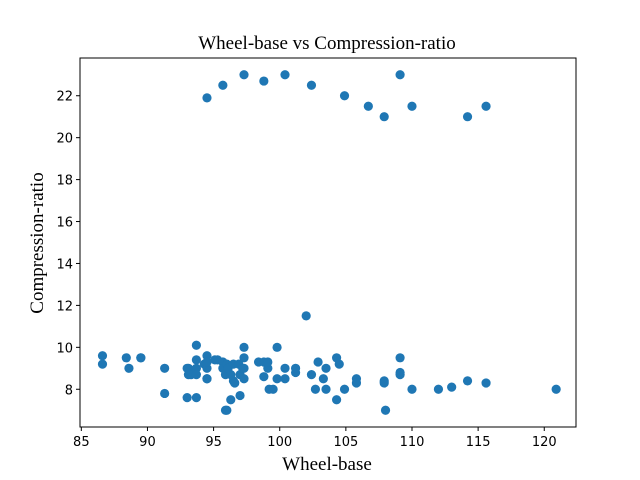  I want to click on y-axis-label: Compression-ratio, so click(37, 242).